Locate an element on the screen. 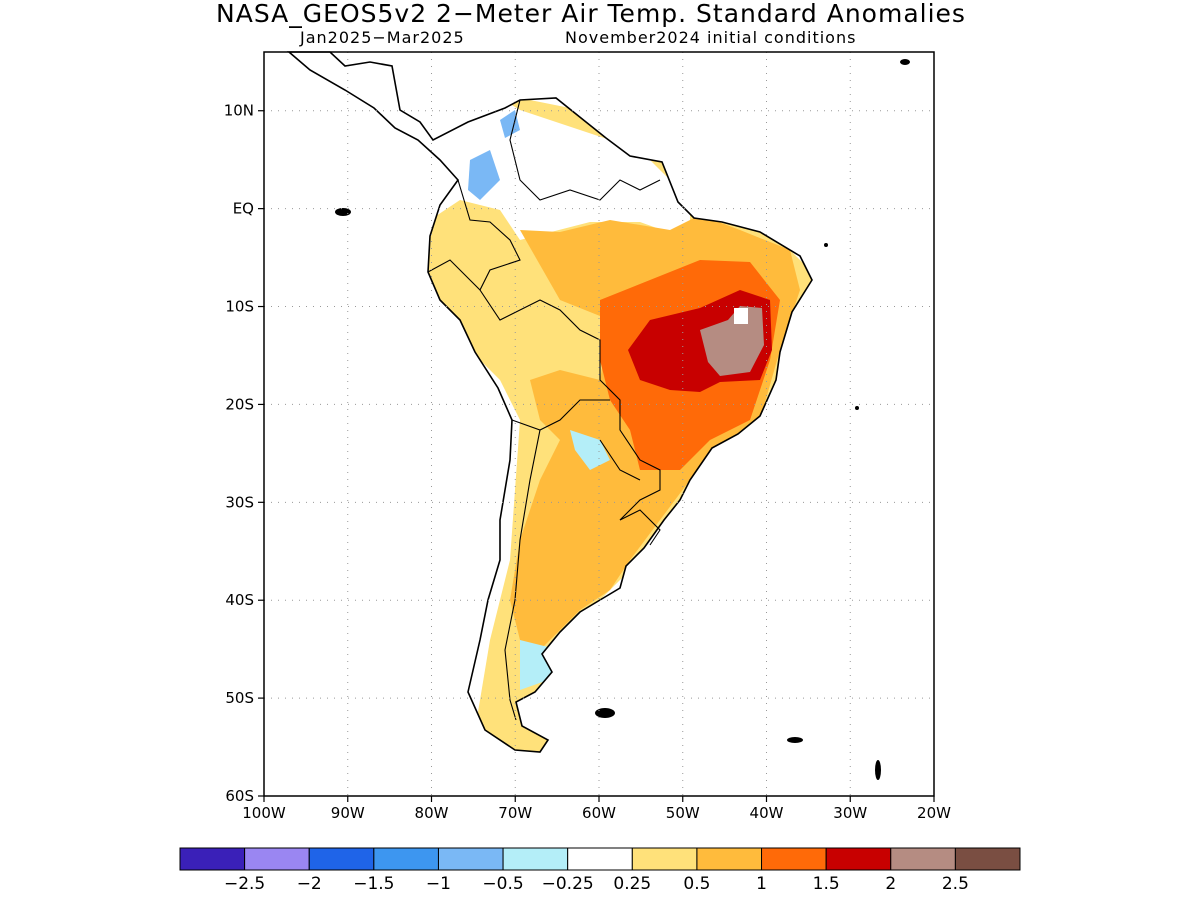 The width and height of the screenshot is (1200, 900). lon-tick-label: 90W is located at coordinates (348, 813).